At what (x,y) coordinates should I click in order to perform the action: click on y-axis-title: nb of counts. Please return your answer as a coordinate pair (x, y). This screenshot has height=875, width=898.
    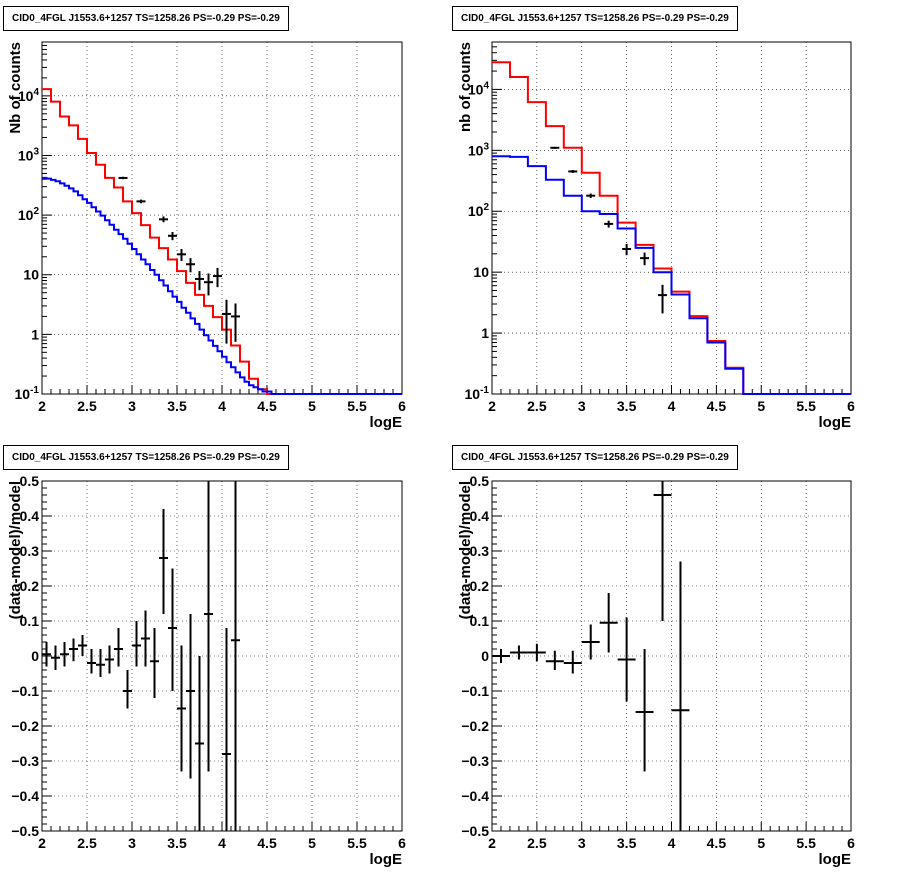
    Looking at the image, I should click on (465, 87).